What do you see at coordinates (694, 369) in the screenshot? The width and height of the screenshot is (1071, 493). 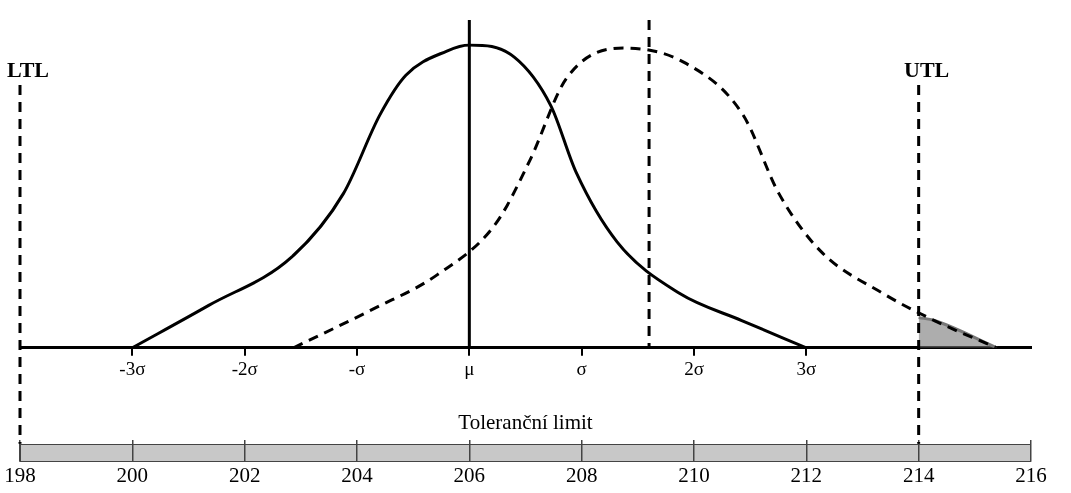 I see `x2-tick-label: 2σ` at bounding box center [694, 369].